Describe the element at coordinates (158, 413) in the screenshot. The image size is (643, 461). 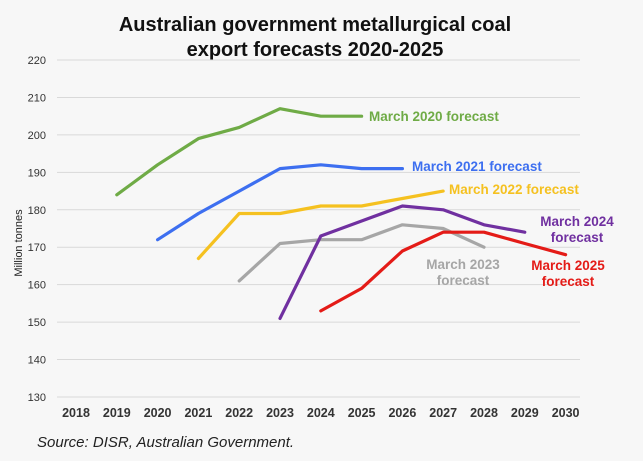
I see `x-tick-label: 2020` at that location.